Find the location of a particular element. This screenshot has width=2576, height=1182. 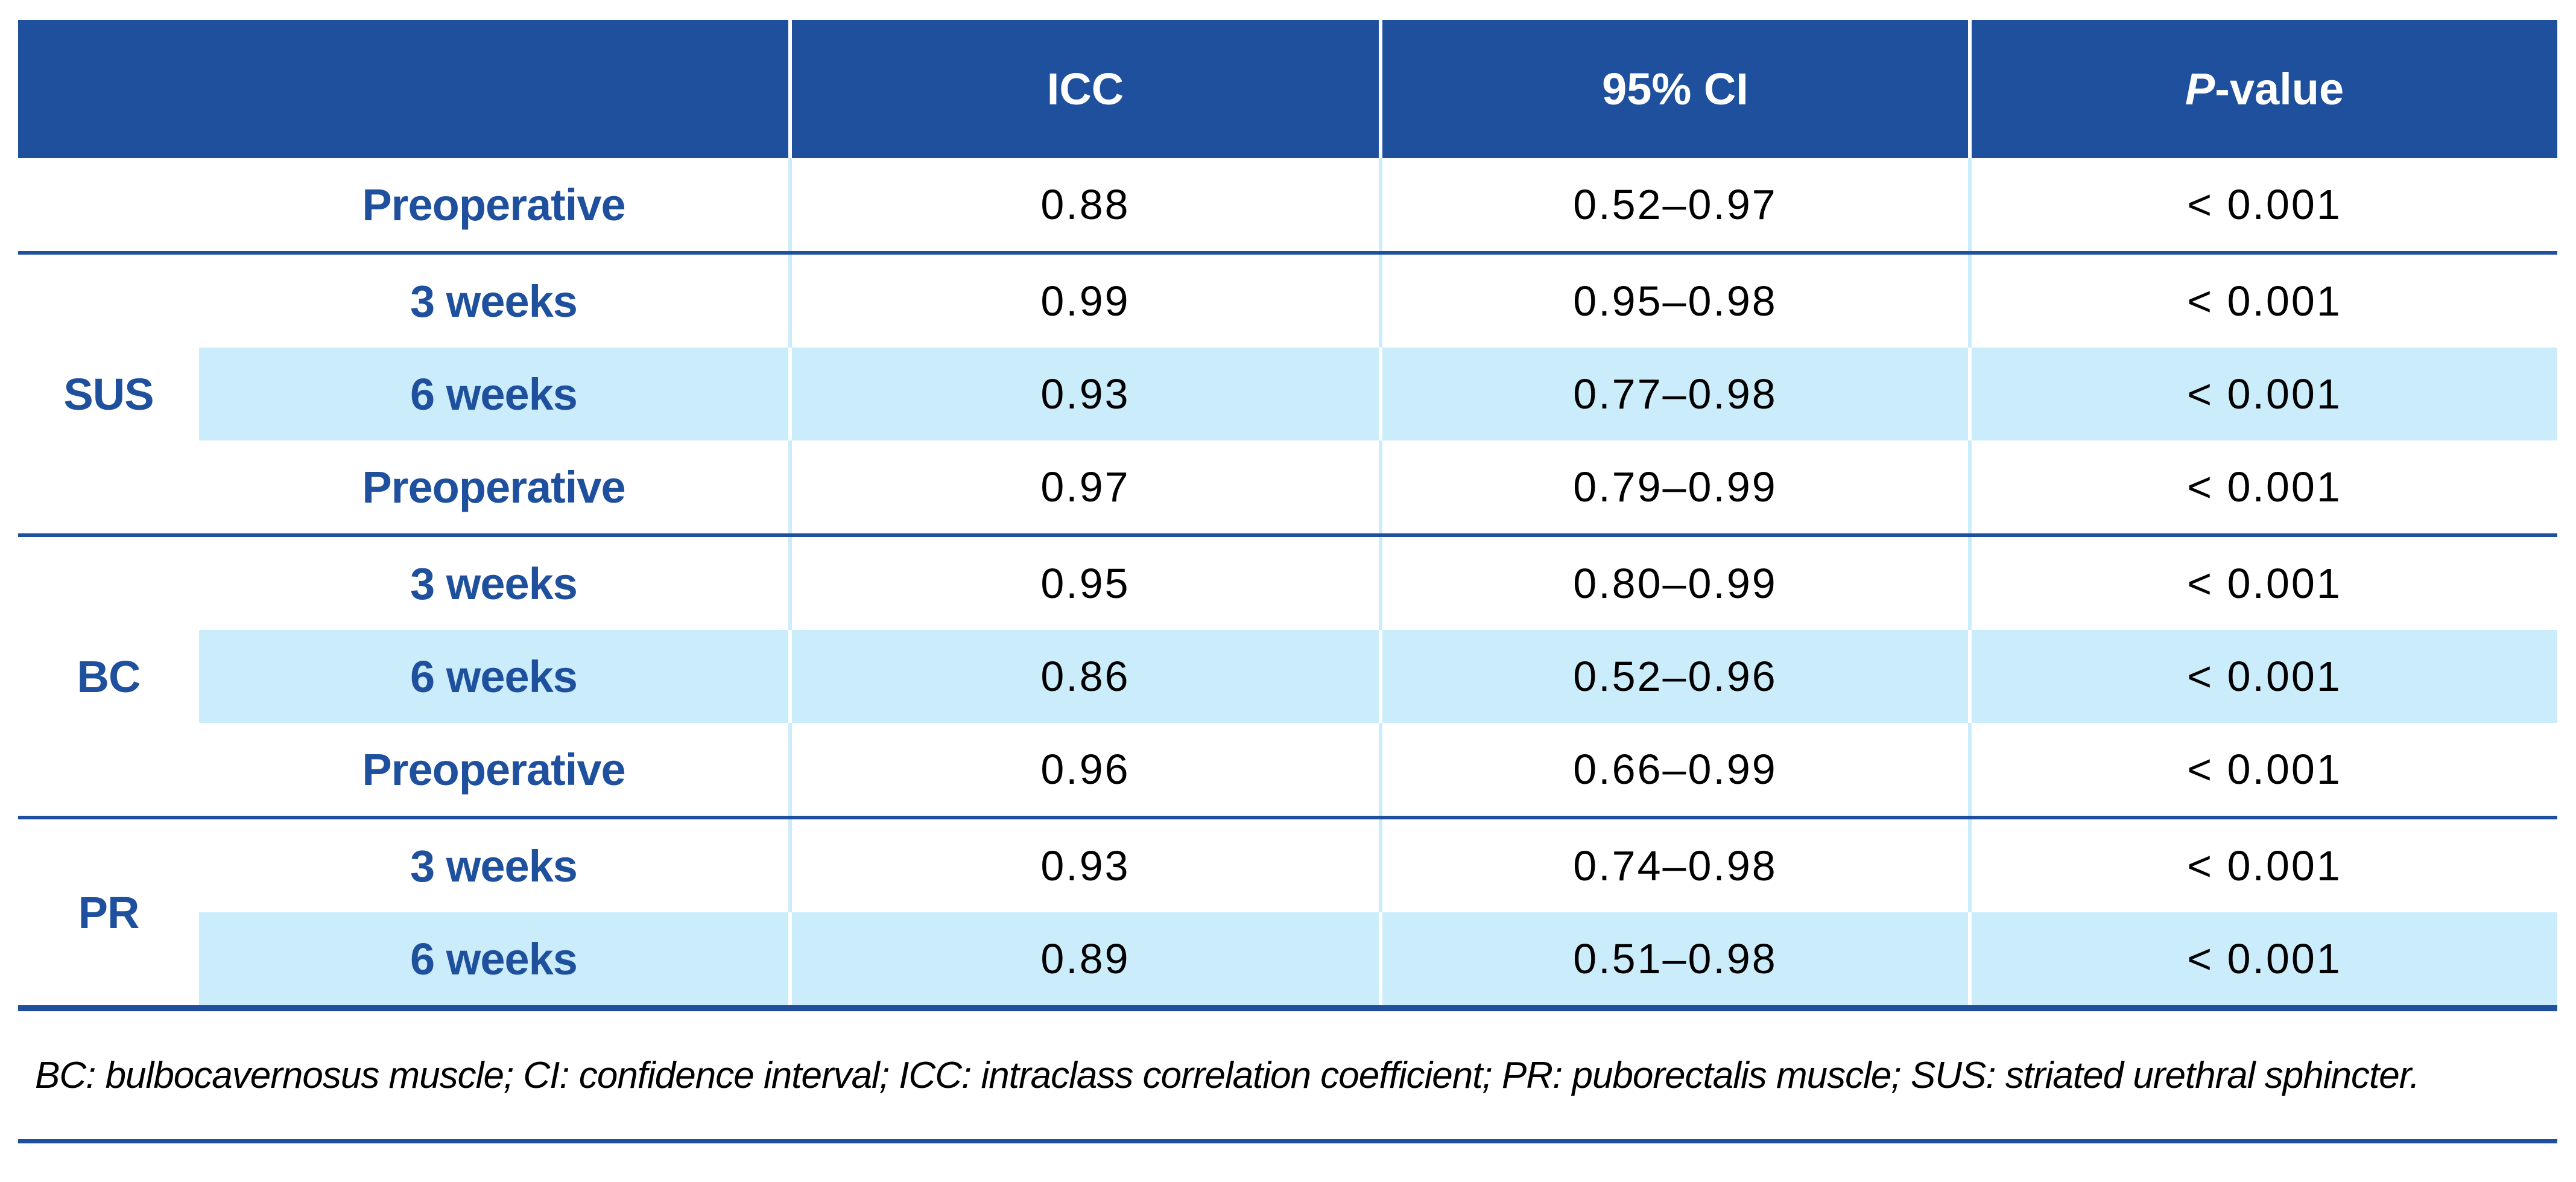

ci-value-cell: 0.51–0.98 is located at coordinates (1673, 958).